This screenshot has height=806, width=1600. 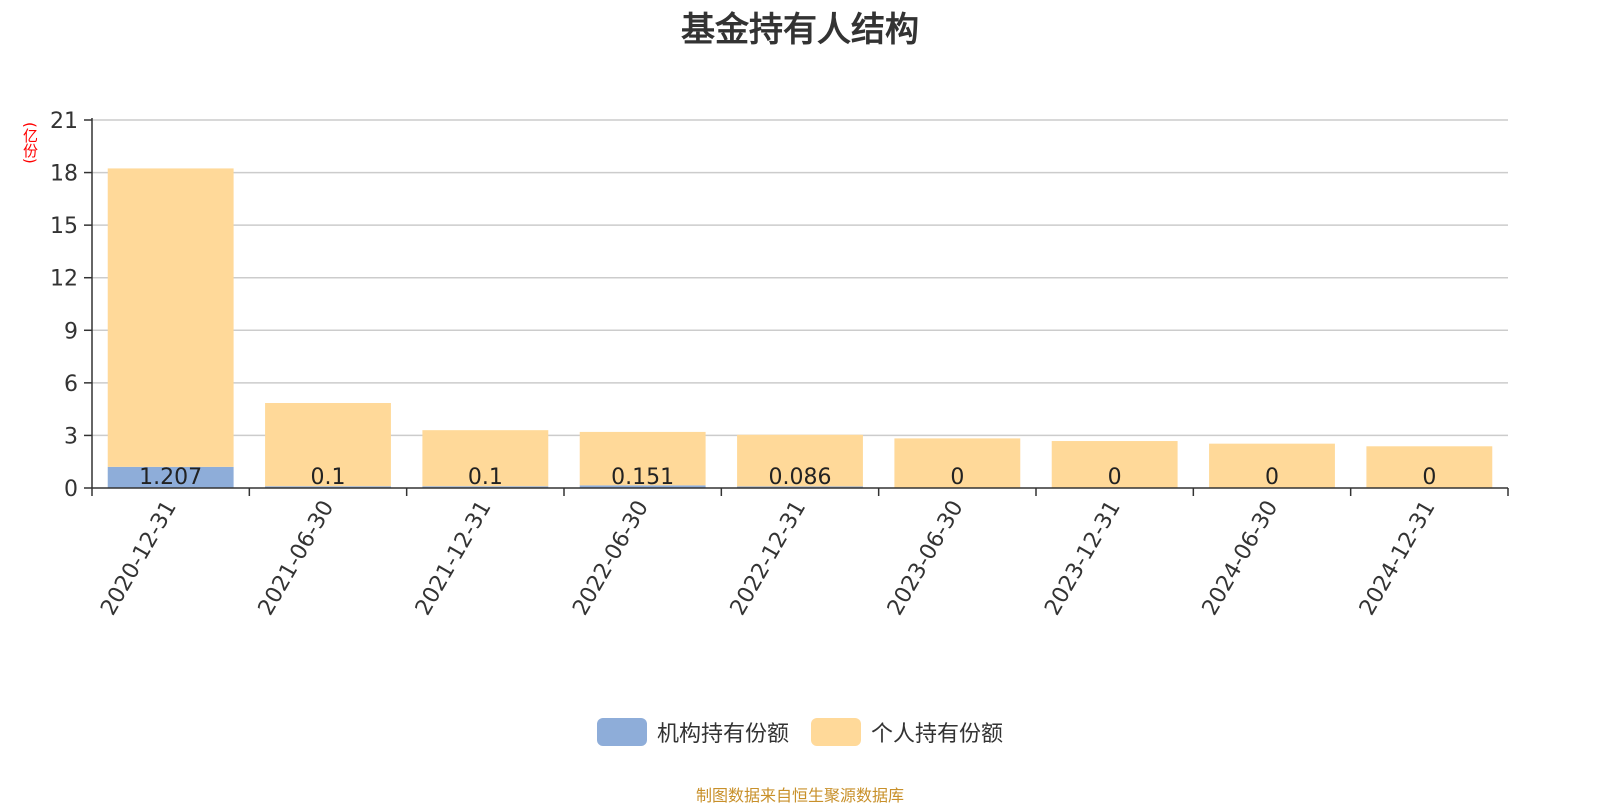 What do you see at coordinates (621, 732) in the screenshot?
I see `legend-swatch-institution` at bounding box center [621, 732].